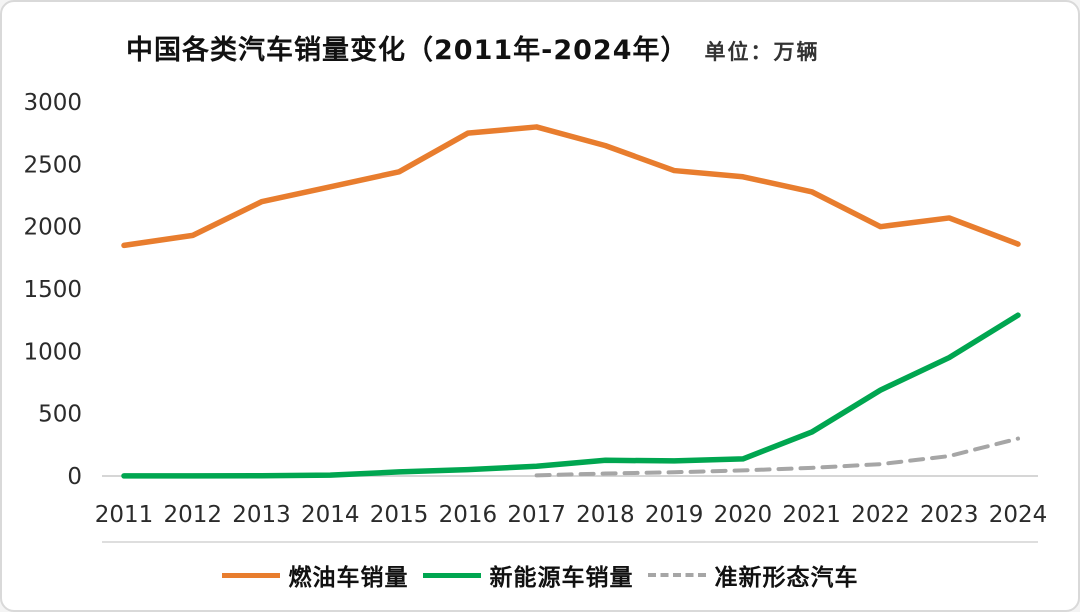 This screenshot has width=1080, height=612. Describe the element at coordinates (674, 515) in the screenshot. I see `x-tick-label: 2019` at that location.